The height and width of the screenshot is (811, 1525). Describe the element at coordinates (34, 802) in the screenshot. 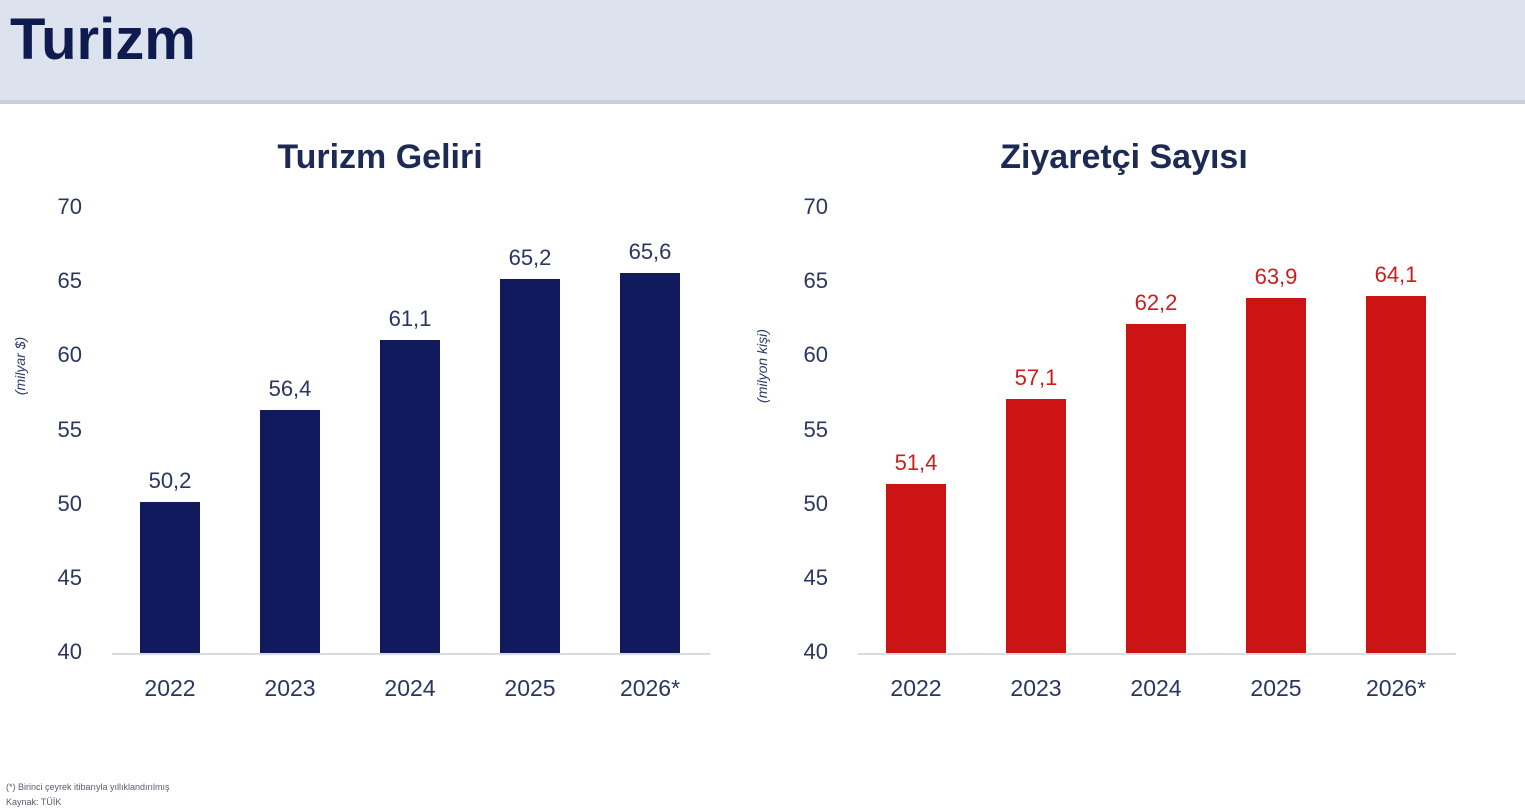

I see `source-note: Kaynak: TÜİK` at that location.